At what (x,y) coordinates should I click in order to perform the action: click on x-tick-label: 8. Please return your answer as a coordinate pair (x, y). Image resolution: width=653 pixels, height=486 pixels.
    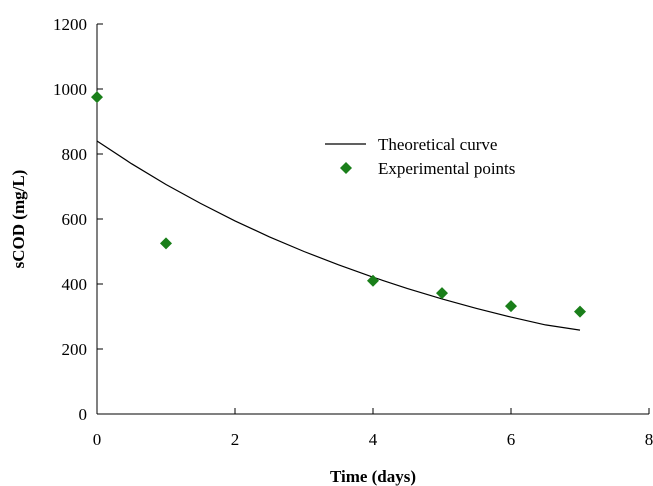
    Looking at the image, I should click on (649, 439).